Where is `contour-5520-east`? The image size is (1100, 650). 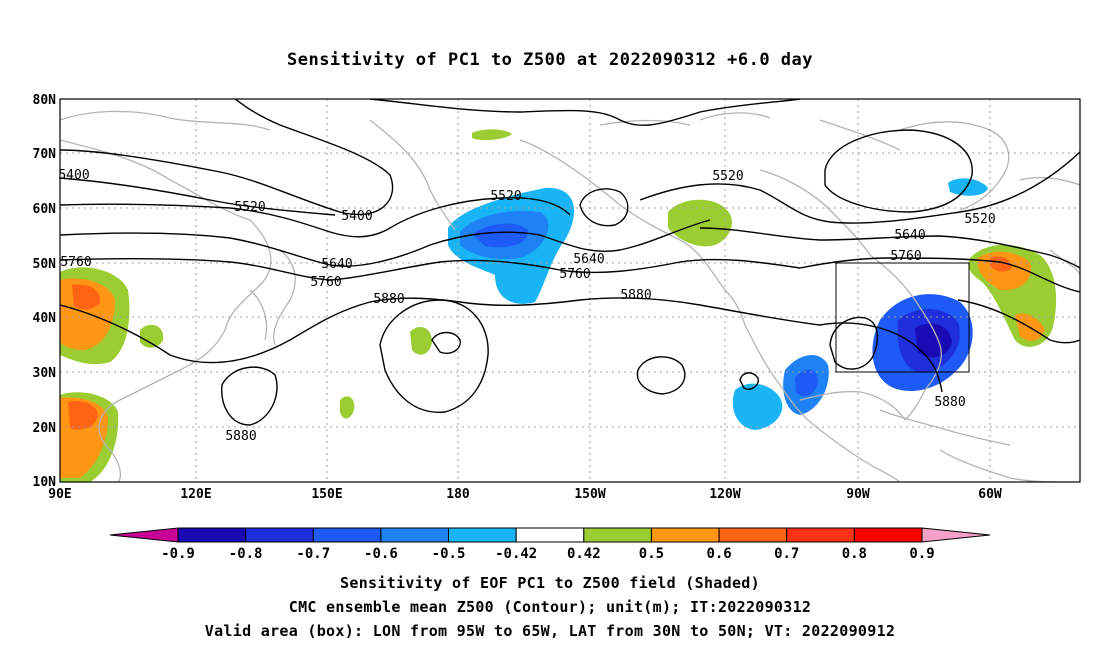 contour-5520-east is located at coordinates (859, 187).